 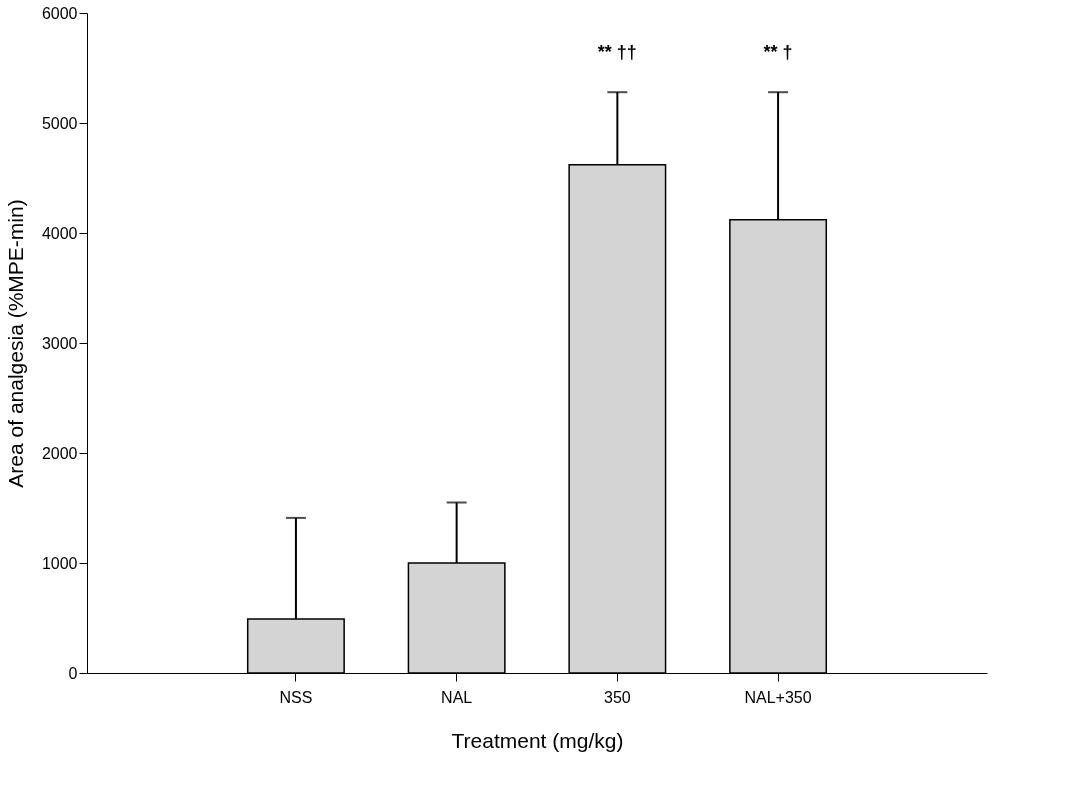 What do you see at coordinates (59, 343) in the screenshot?
I see `y-tick-label: 3000` at bounding box center [59, 343].